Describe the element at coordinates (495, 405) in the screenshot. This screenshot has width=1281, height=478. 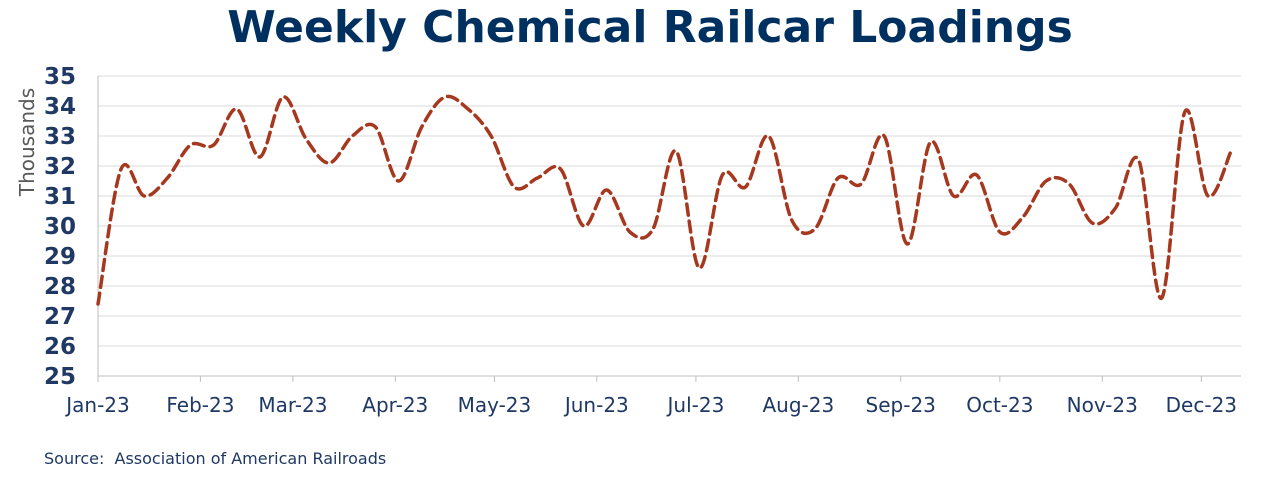
I see `x-tick-label: May-23` at that location.